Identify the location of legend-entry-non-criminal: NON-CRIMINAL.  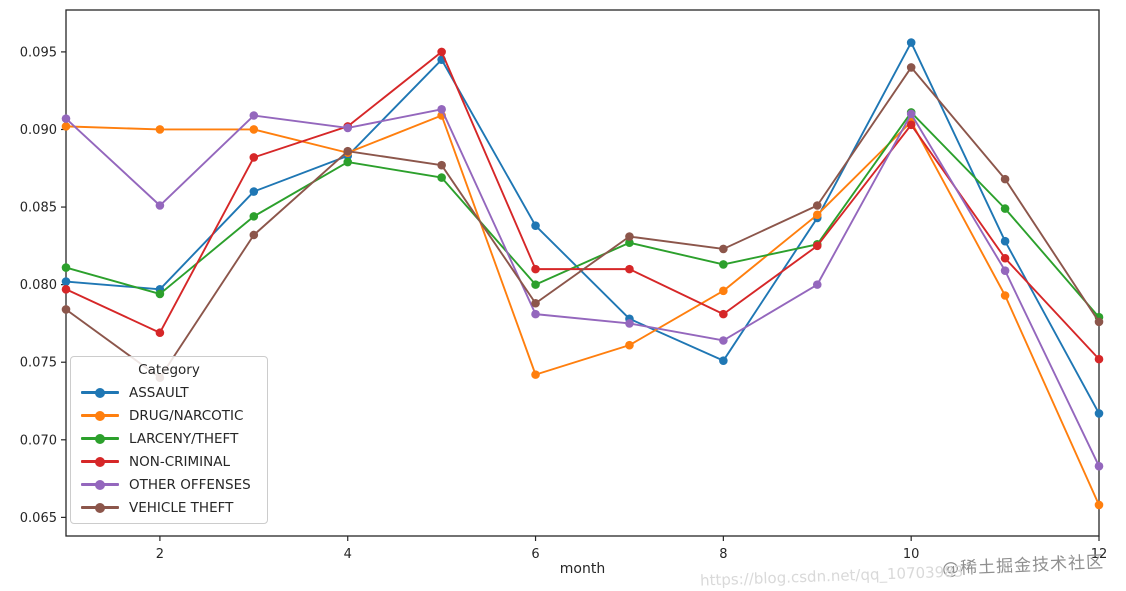
(169, 461).